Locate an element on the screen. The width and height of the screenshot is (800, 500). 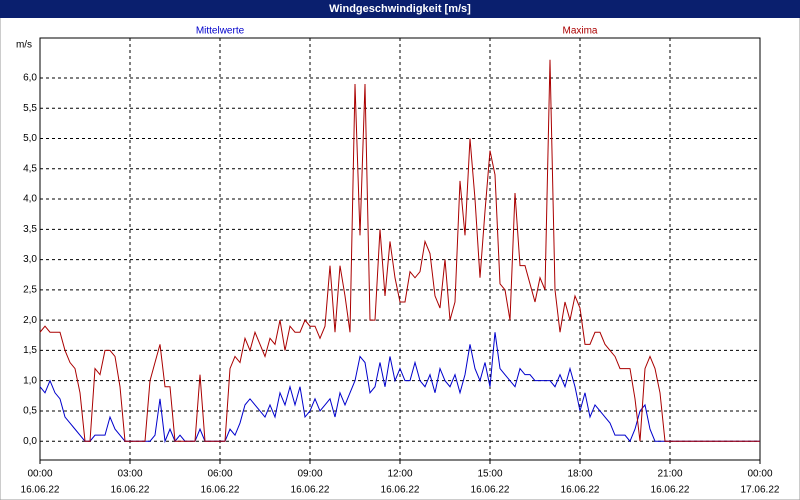
y-tick-label: 5,0 is located at coordinates (30, 138).